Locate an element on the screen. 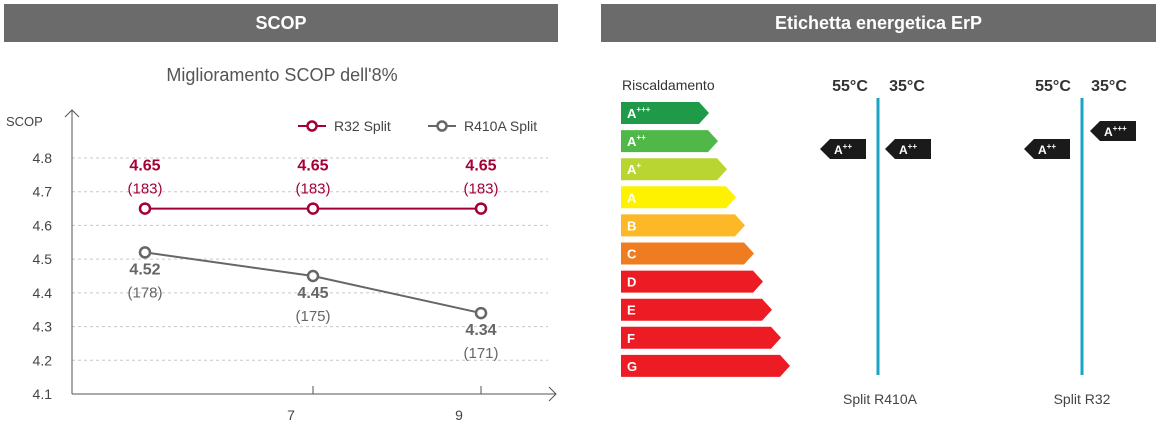  product-name: Split R410A is located at coordinates (880, 399).